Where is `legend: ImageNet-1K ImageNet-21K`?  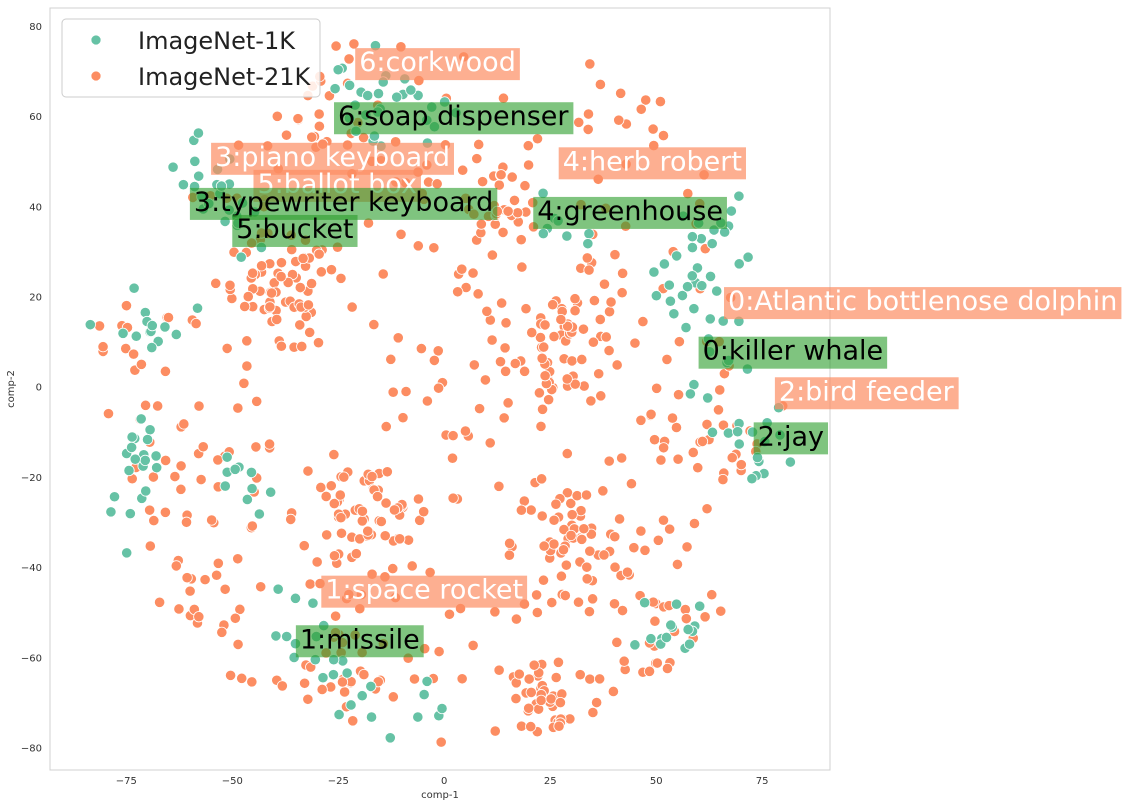
legend: ImageNet-1K ImageNet-21K is located at coordinates (191, 58).